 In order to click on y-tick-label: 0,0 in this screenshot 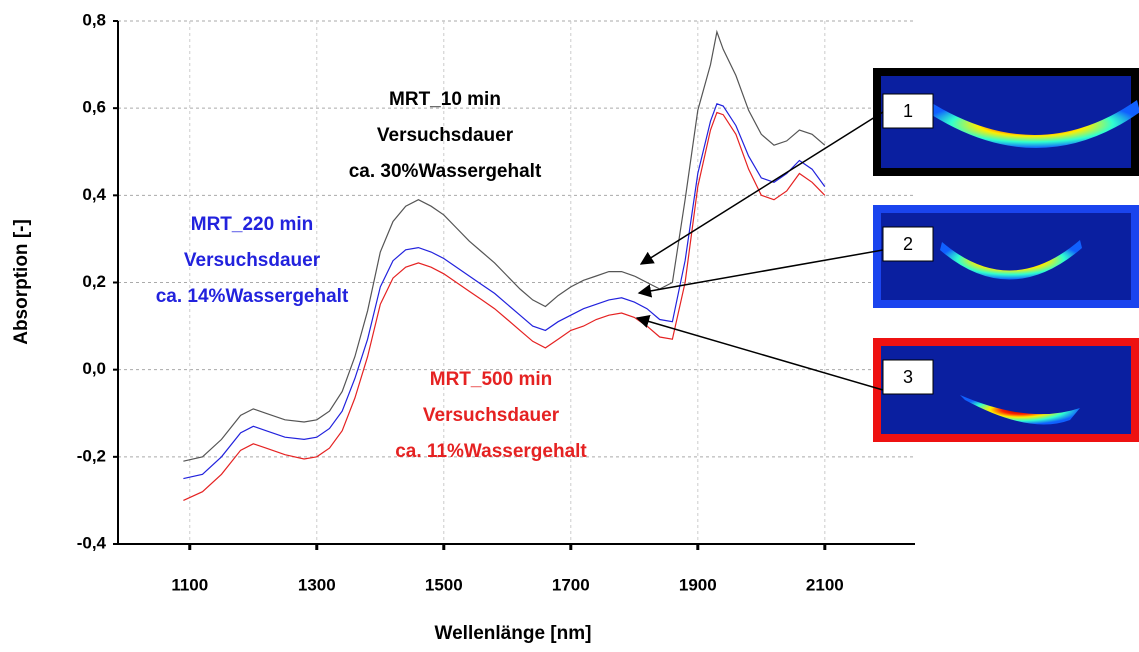, I will do `click(94, 368)`.